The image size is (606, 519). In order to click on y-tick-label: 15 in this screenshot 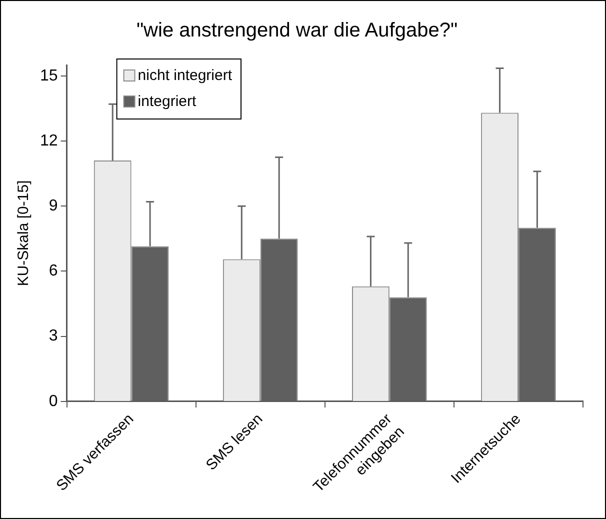, I will do `click(49, 75)`.